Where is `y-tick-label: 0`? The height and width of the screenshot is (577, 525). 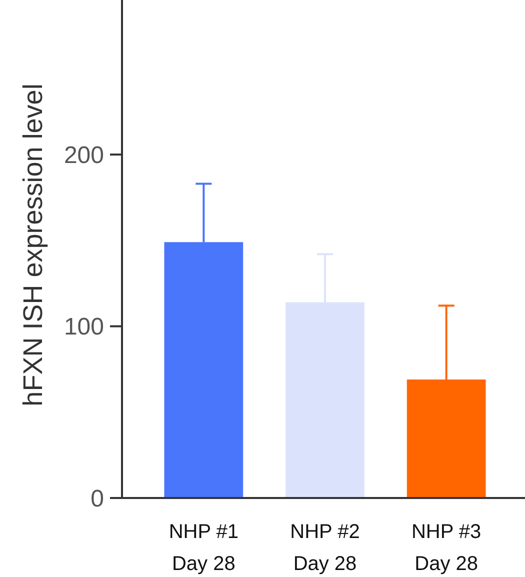
y-tick-label: 0 is located at coordinates (97, 498).